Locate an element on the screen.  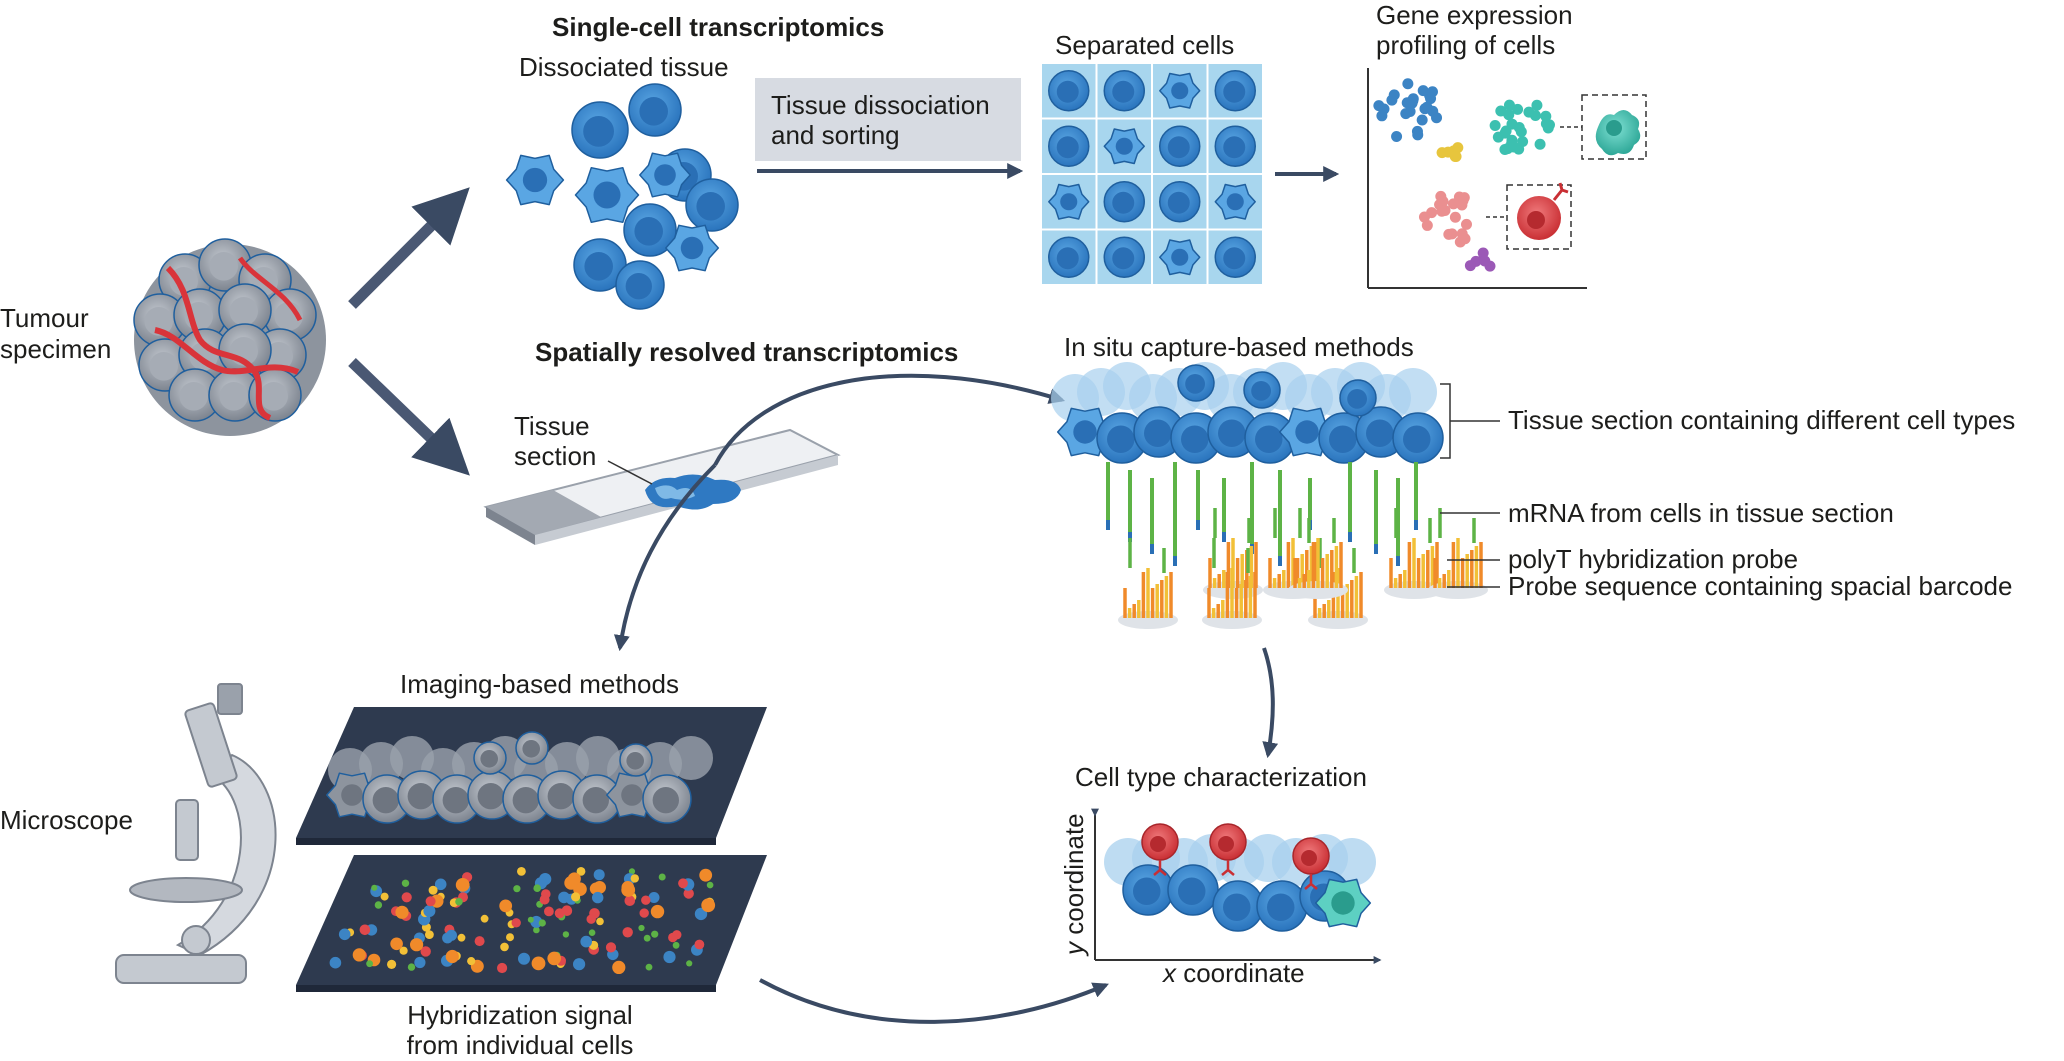
dissociated-tissue-label: Dissociated tissue is located at coordinates (624, 67).